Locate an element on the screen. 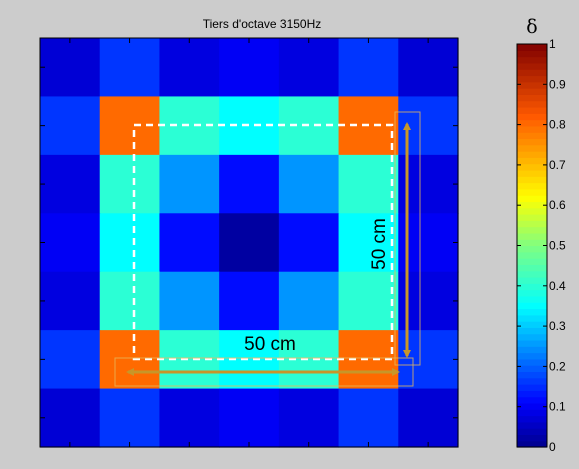 This screenshot has width=579, height=469. colorbar-ticks: 0 0.1 0.2 0.3 0.4 0.5 0.6 0.7 0.8 0.9 1 is located at coordinates (541, 245).